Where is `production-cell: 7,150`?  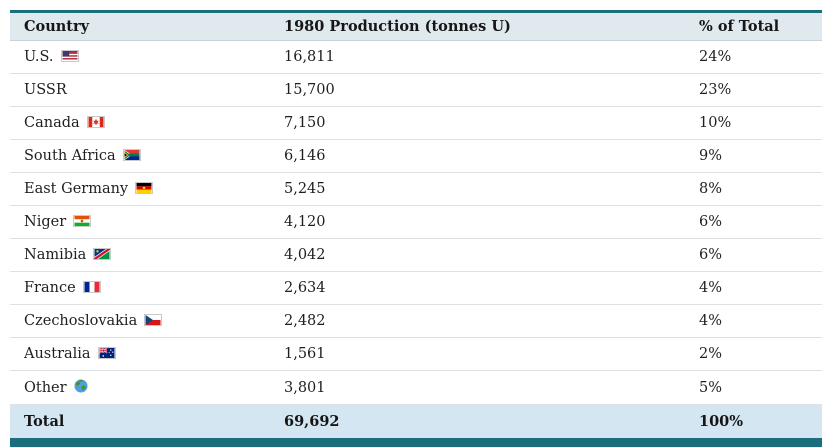
production-cell: 7,150 is located at coordinates (477, 123).